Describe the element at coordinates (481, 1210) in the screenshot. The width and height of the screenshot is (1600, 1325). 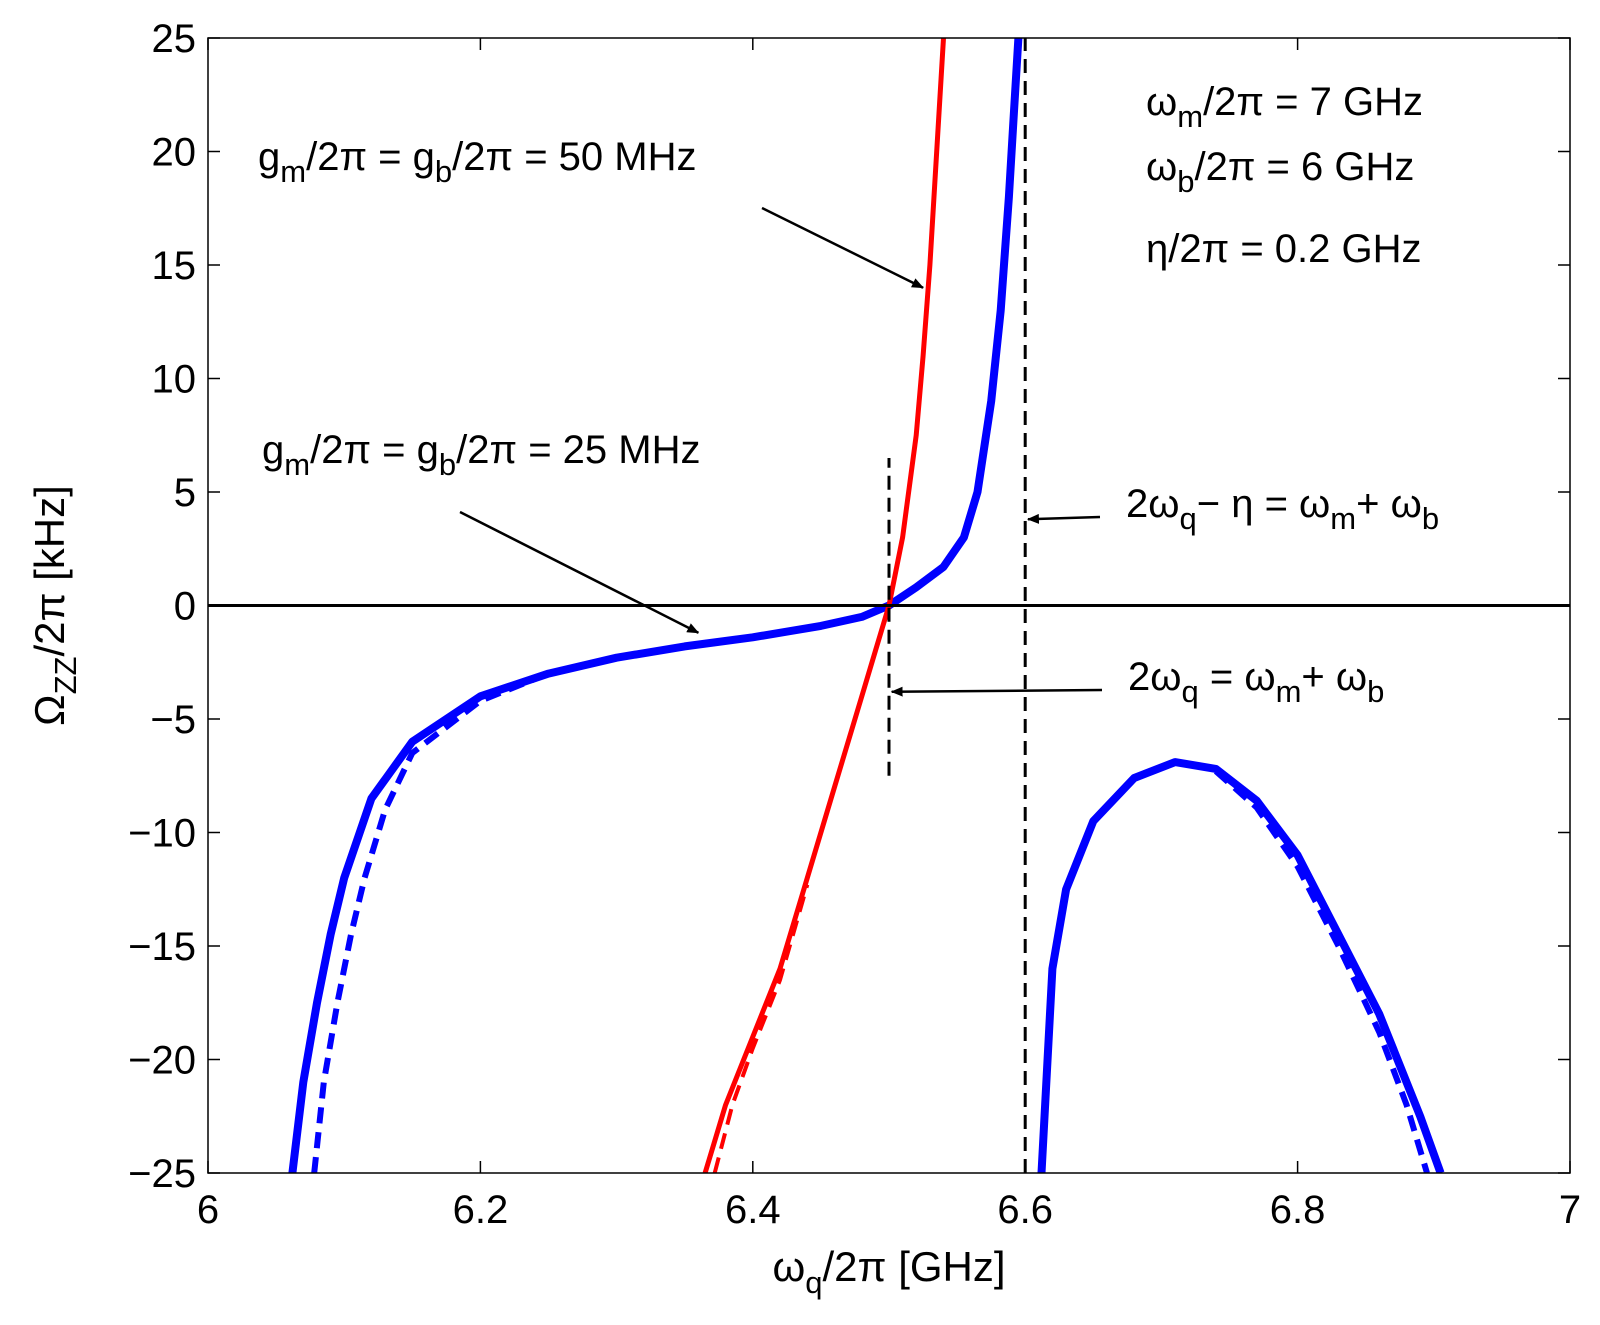
I see `x-tick-label: 6.2` at that location.